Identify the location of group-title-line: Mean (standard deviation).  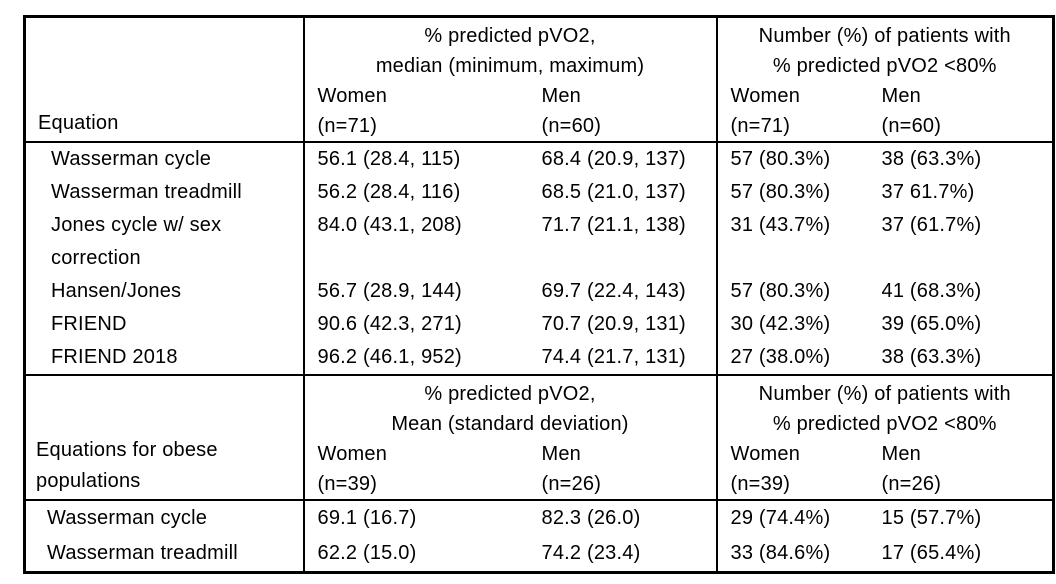
(510, 424).